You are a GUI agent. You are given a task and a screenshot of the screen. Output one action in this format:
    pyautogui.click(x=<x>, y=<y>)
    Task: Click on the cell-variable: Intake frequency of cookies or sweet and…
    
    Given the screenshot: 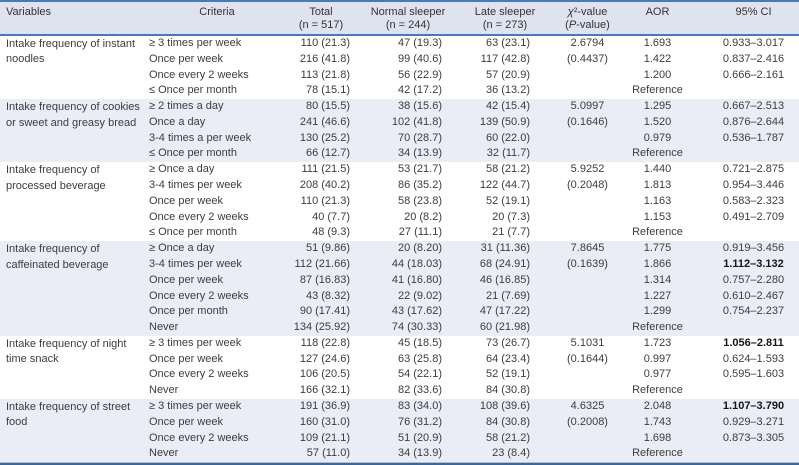 What is the action you would take?
    pyautogui.click(x=74, y=131)
    